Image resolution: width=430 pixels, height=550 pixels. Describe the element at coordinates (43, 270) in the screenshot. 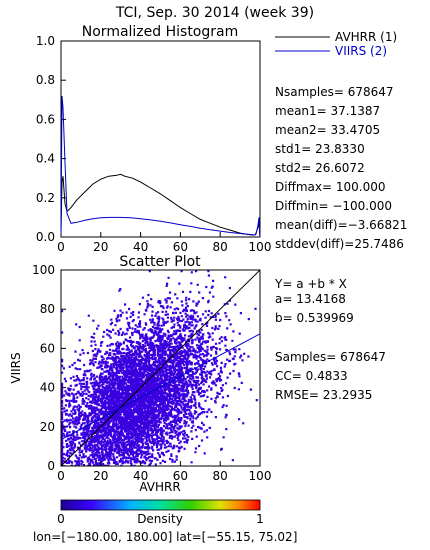

I see `scatter-ytick-label: 100` at that location.